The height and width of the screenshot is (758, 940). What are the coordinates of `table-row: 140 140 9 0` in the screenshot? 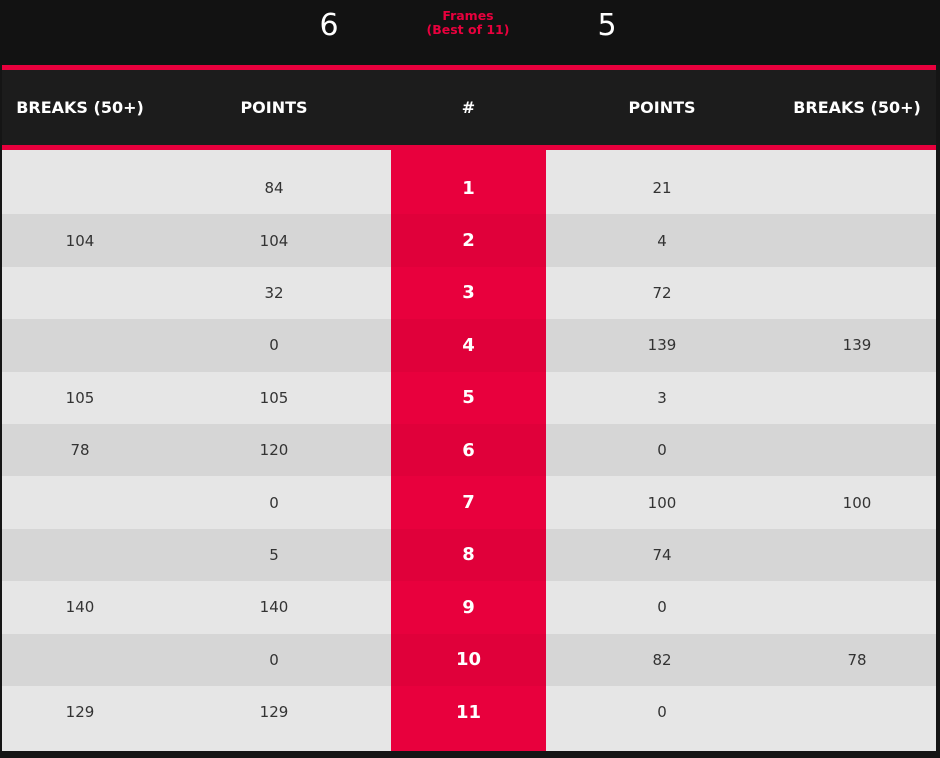 It's located at (469, 607).